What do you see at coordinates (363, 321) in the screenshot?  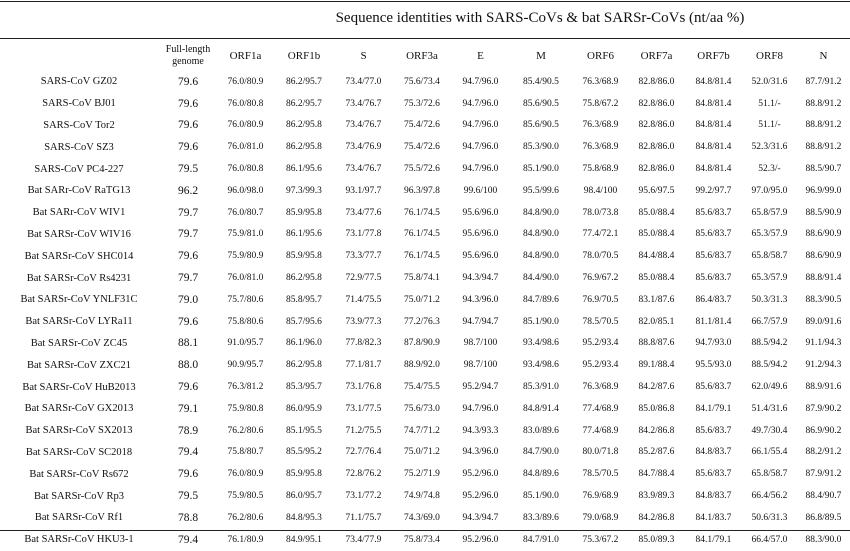 I see `identity-cell: 73.9/77.3` at bounding box center [363, 321].